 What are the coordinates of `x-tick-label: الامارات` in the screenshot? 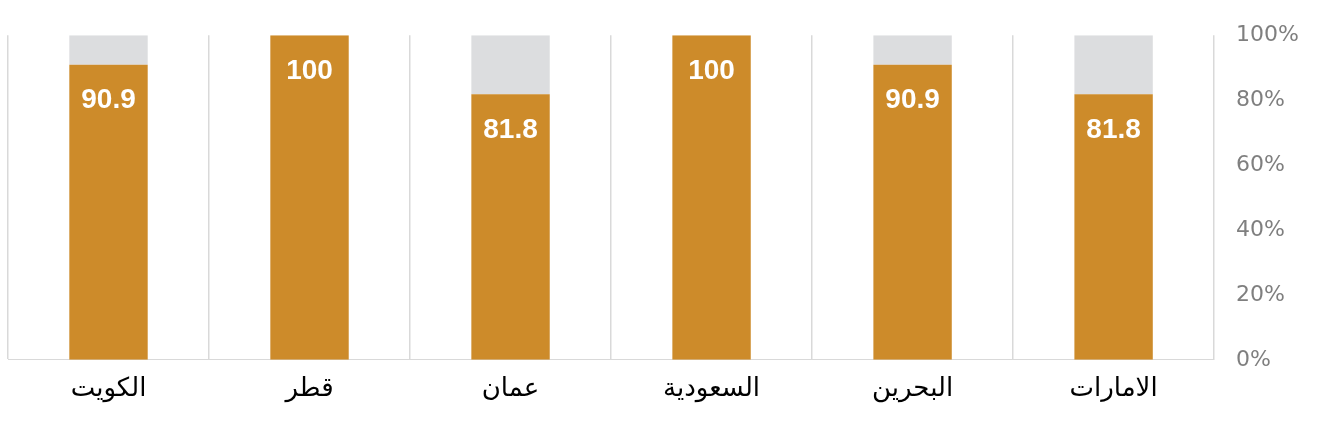 It's located at (1113, 387).